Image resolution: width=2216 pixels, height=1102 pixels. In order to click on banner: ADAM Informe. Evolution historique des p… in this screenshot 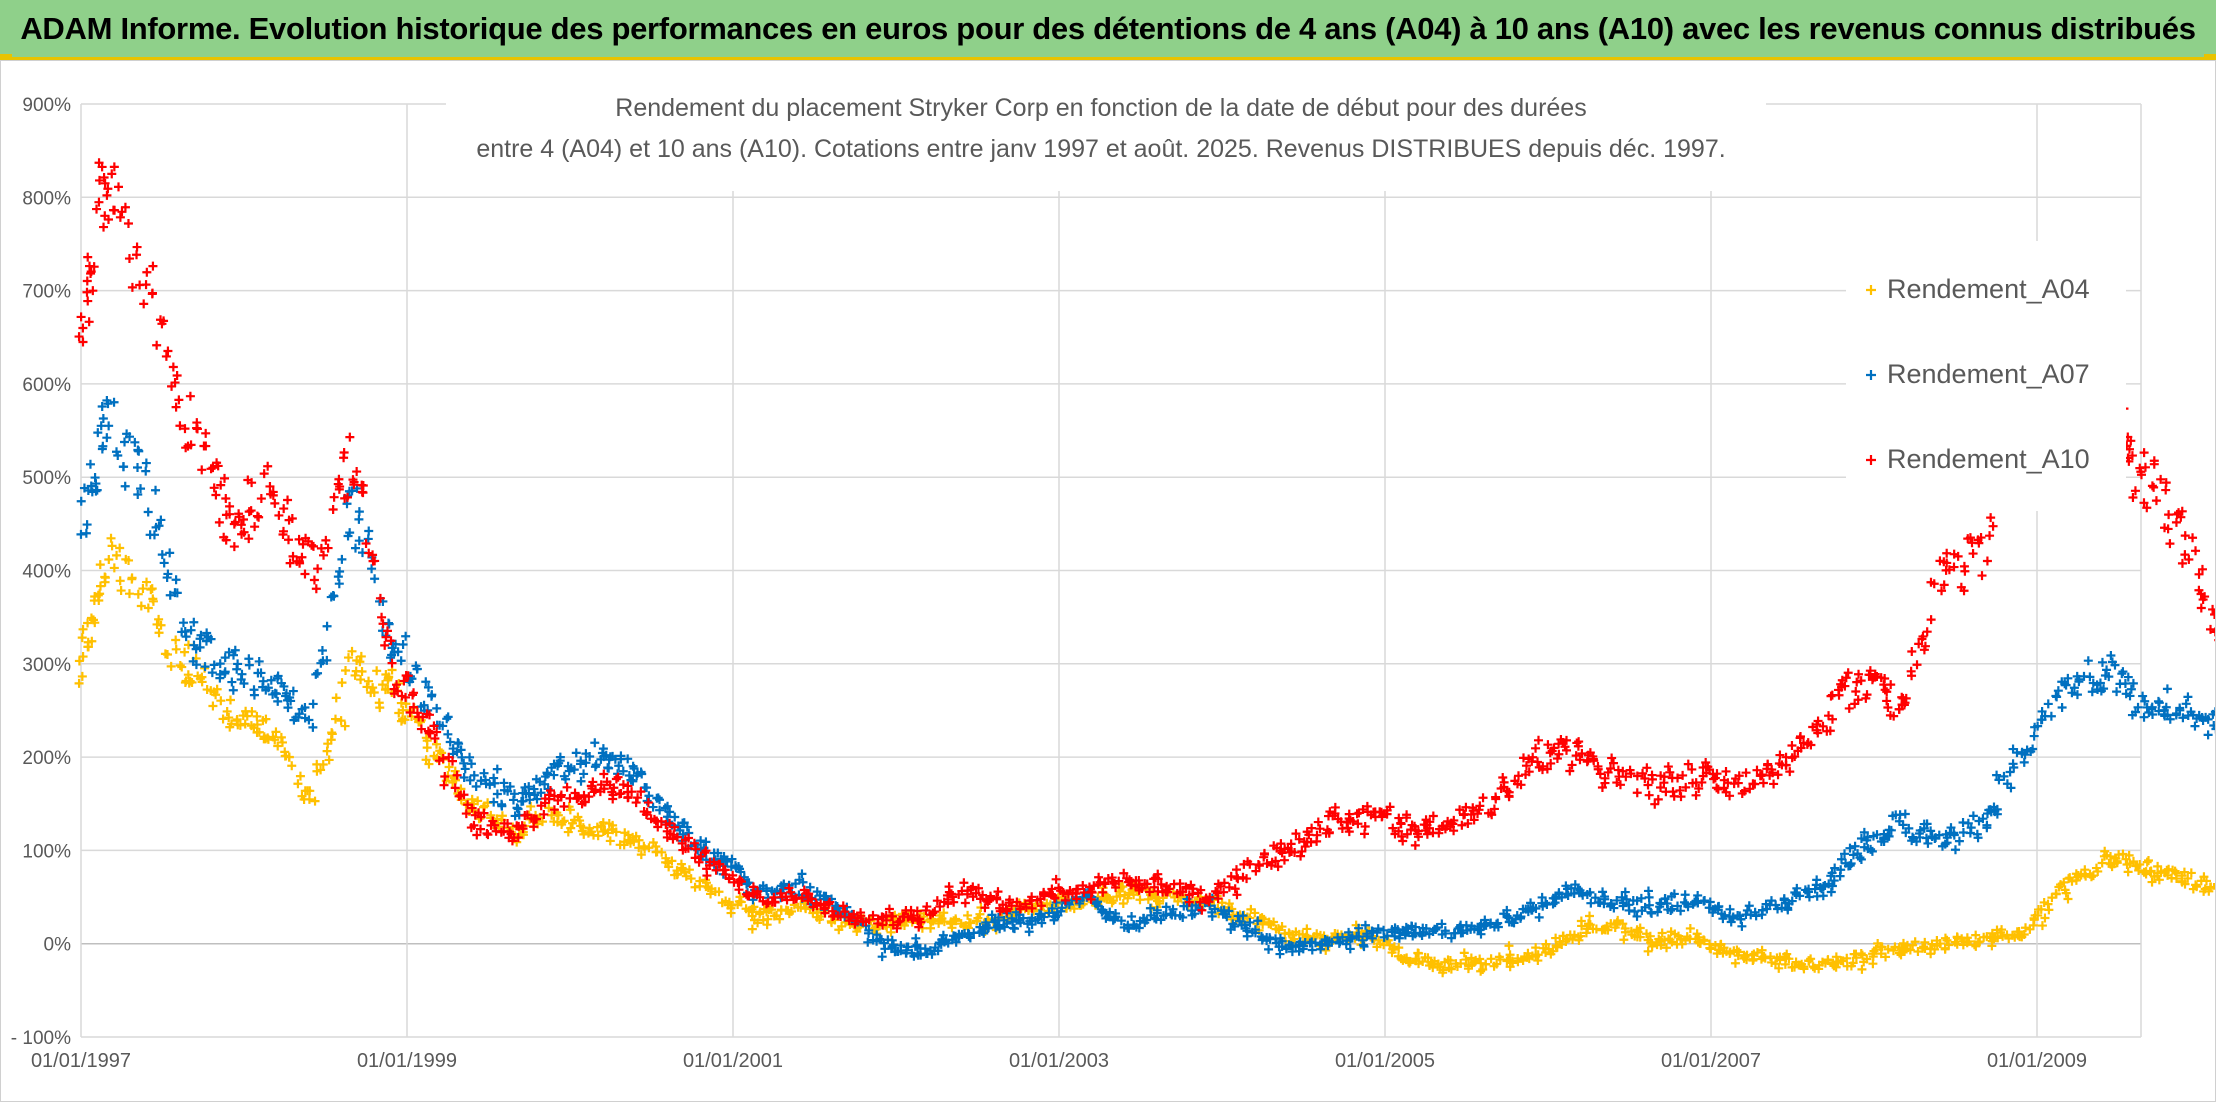, I will do `click(1108, 30)`.